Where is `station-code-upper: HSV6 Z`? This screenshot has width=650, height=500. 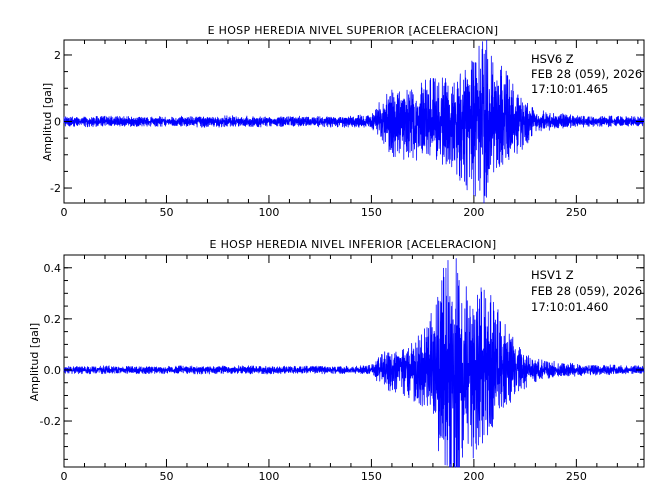
station-code-upper: HSV6 Z is located at coordinates (552, 59).